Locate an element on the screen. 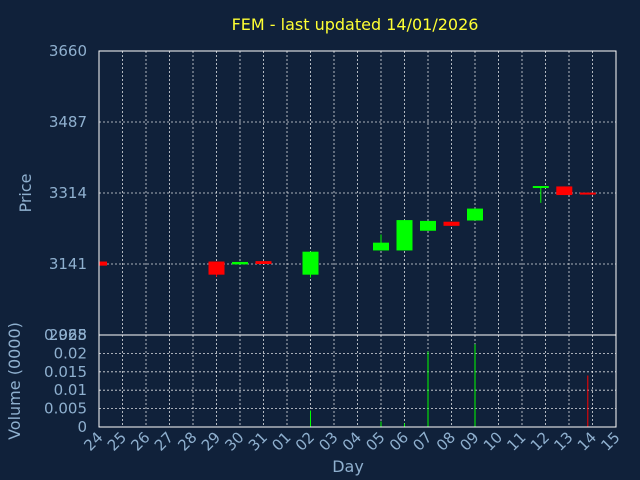  x-tick-label: 26 is located at coordinates (140, 441).